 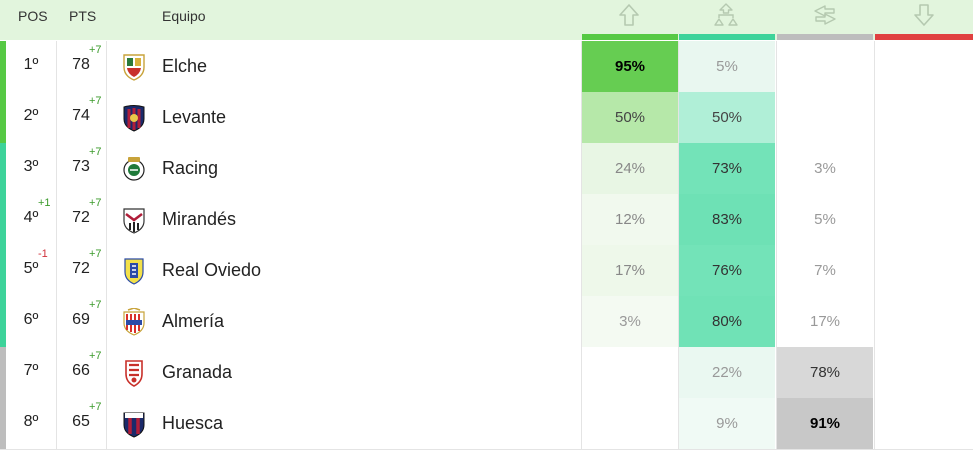 I want to click on playoff-column-bar, so click(x=727, y=37).